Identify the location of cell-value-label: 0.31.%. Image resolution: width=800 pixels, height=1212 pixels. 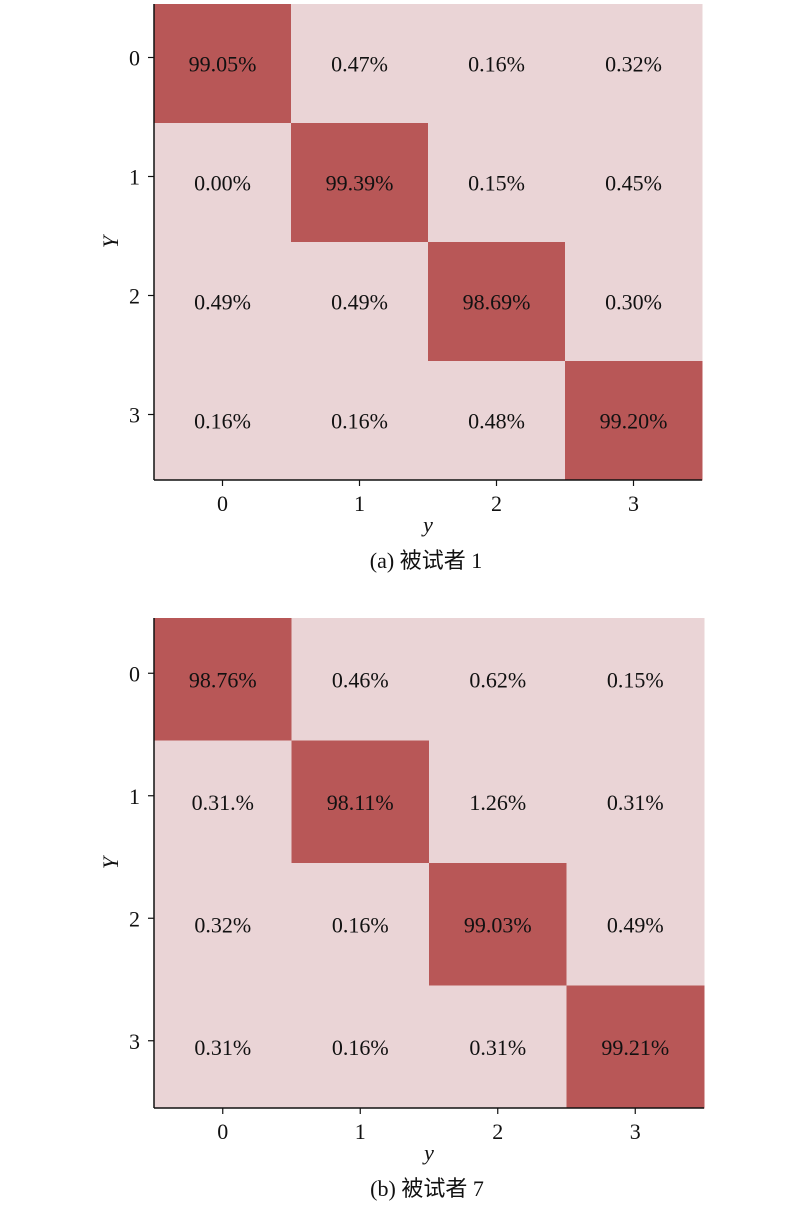
(223, 802).